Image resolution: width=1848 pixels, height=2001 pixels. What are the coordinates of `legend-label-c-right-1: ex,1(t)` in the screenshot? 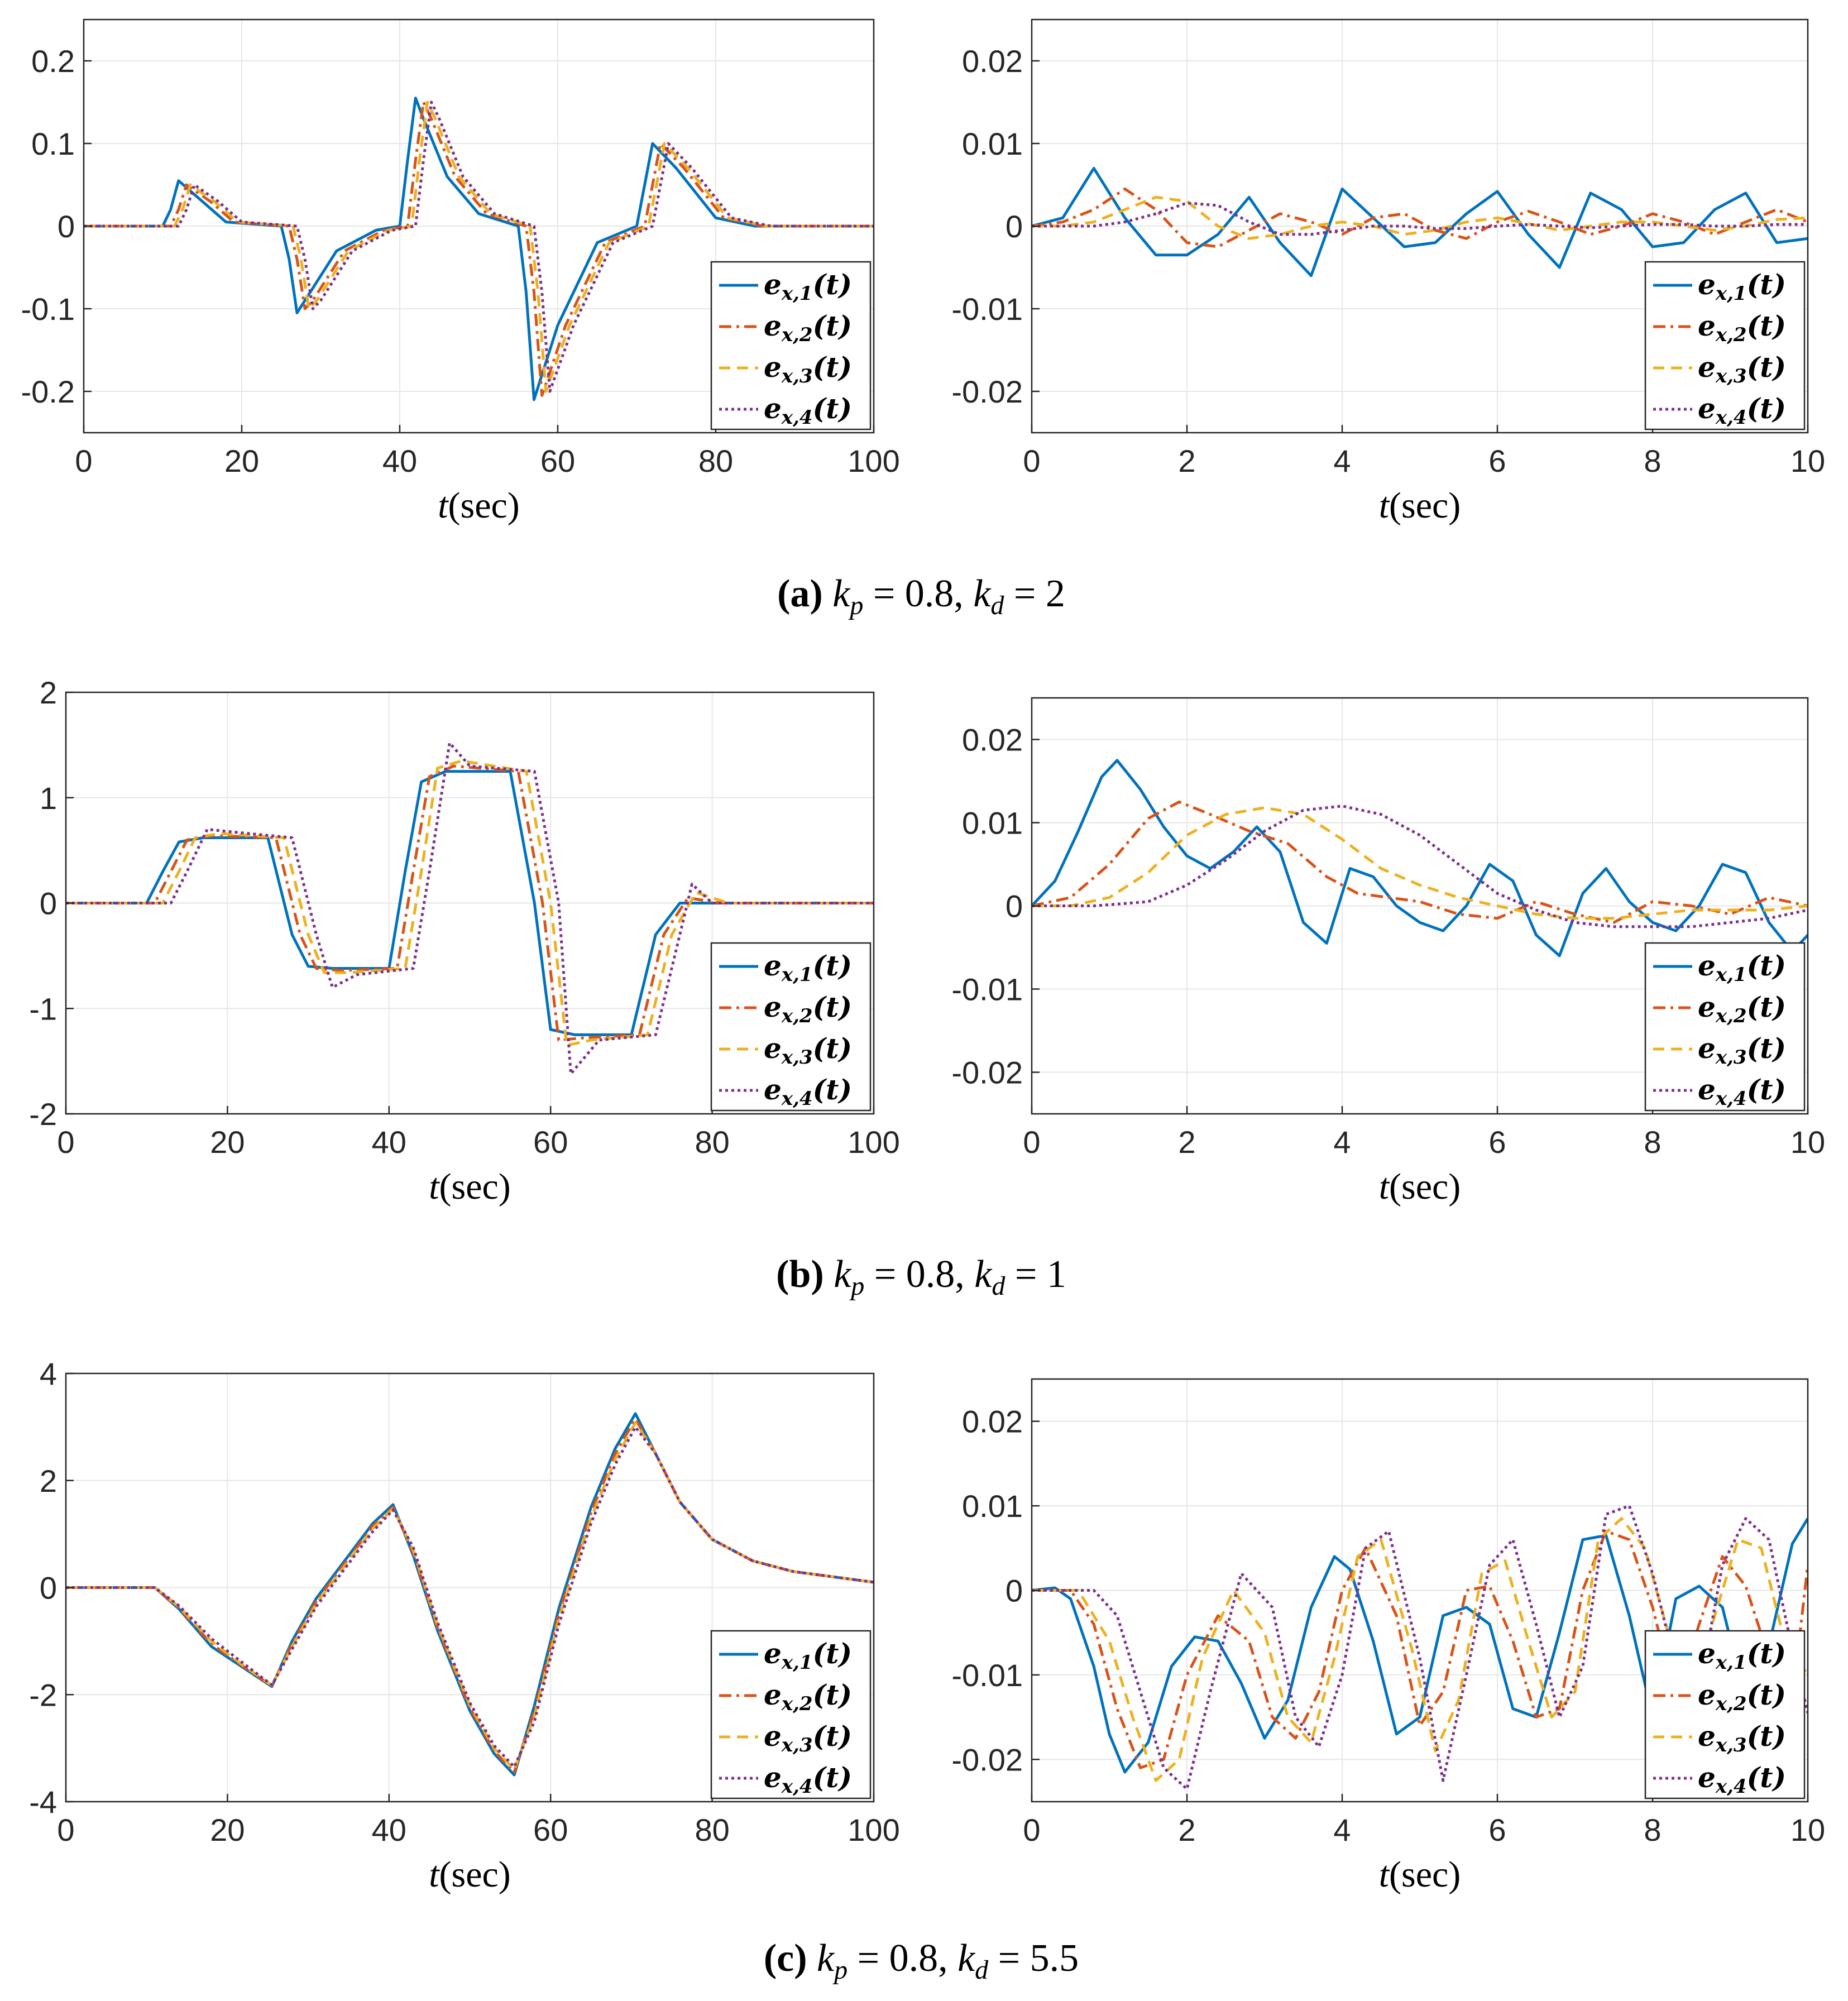 It's located at (1742, 1655).